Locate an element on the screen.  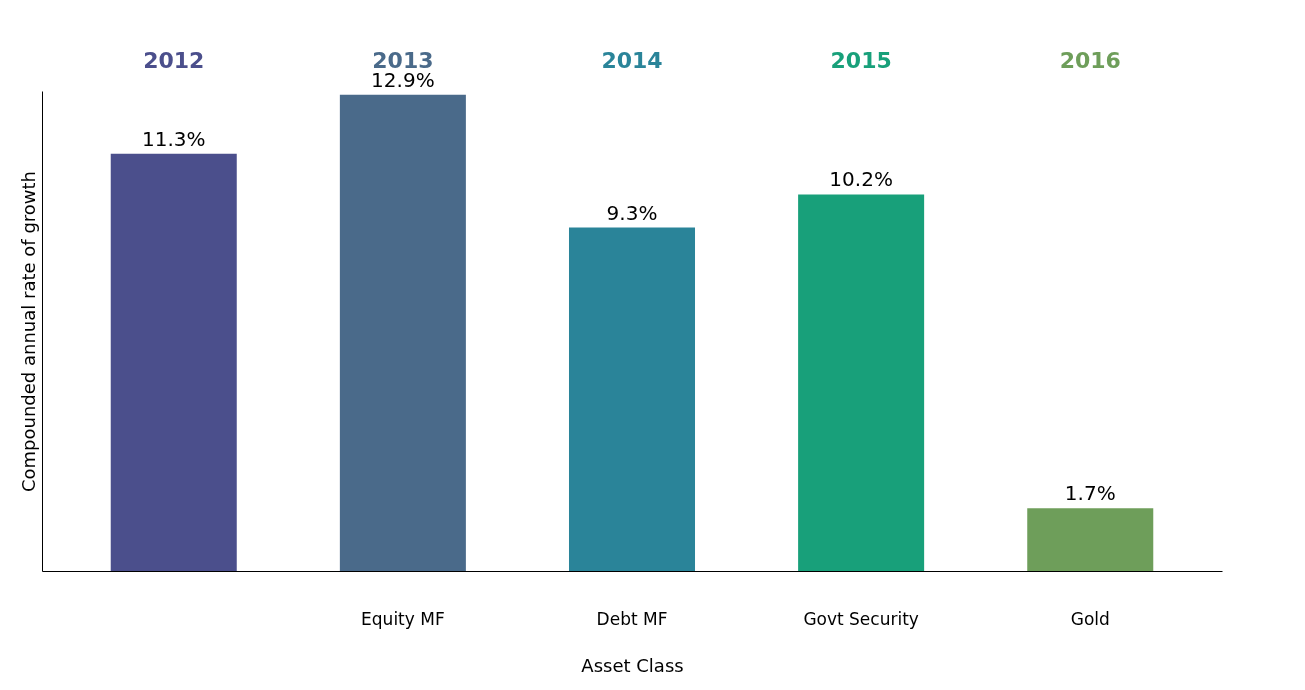
data-label: 9.3% is located at coordinates (632, 212).